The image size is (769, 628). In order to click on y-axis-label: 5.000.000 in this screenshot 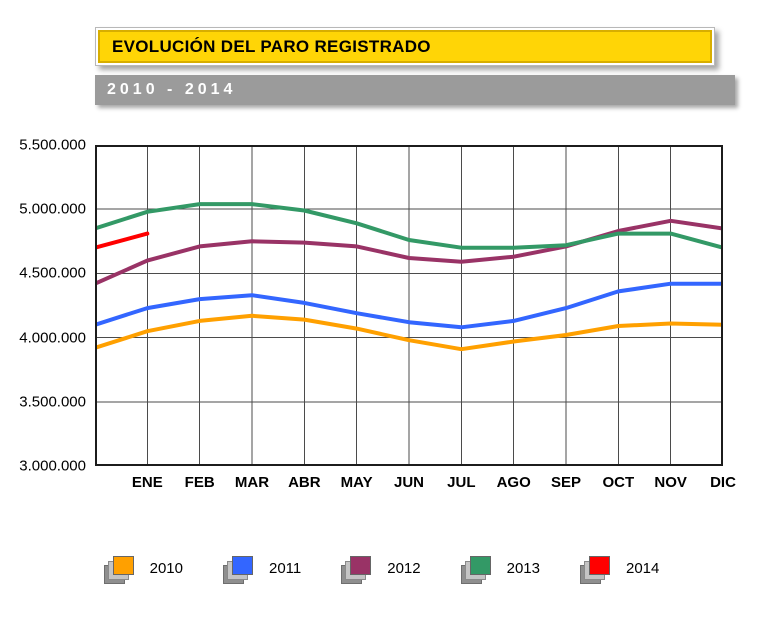, I will do `click(52, 209)`.